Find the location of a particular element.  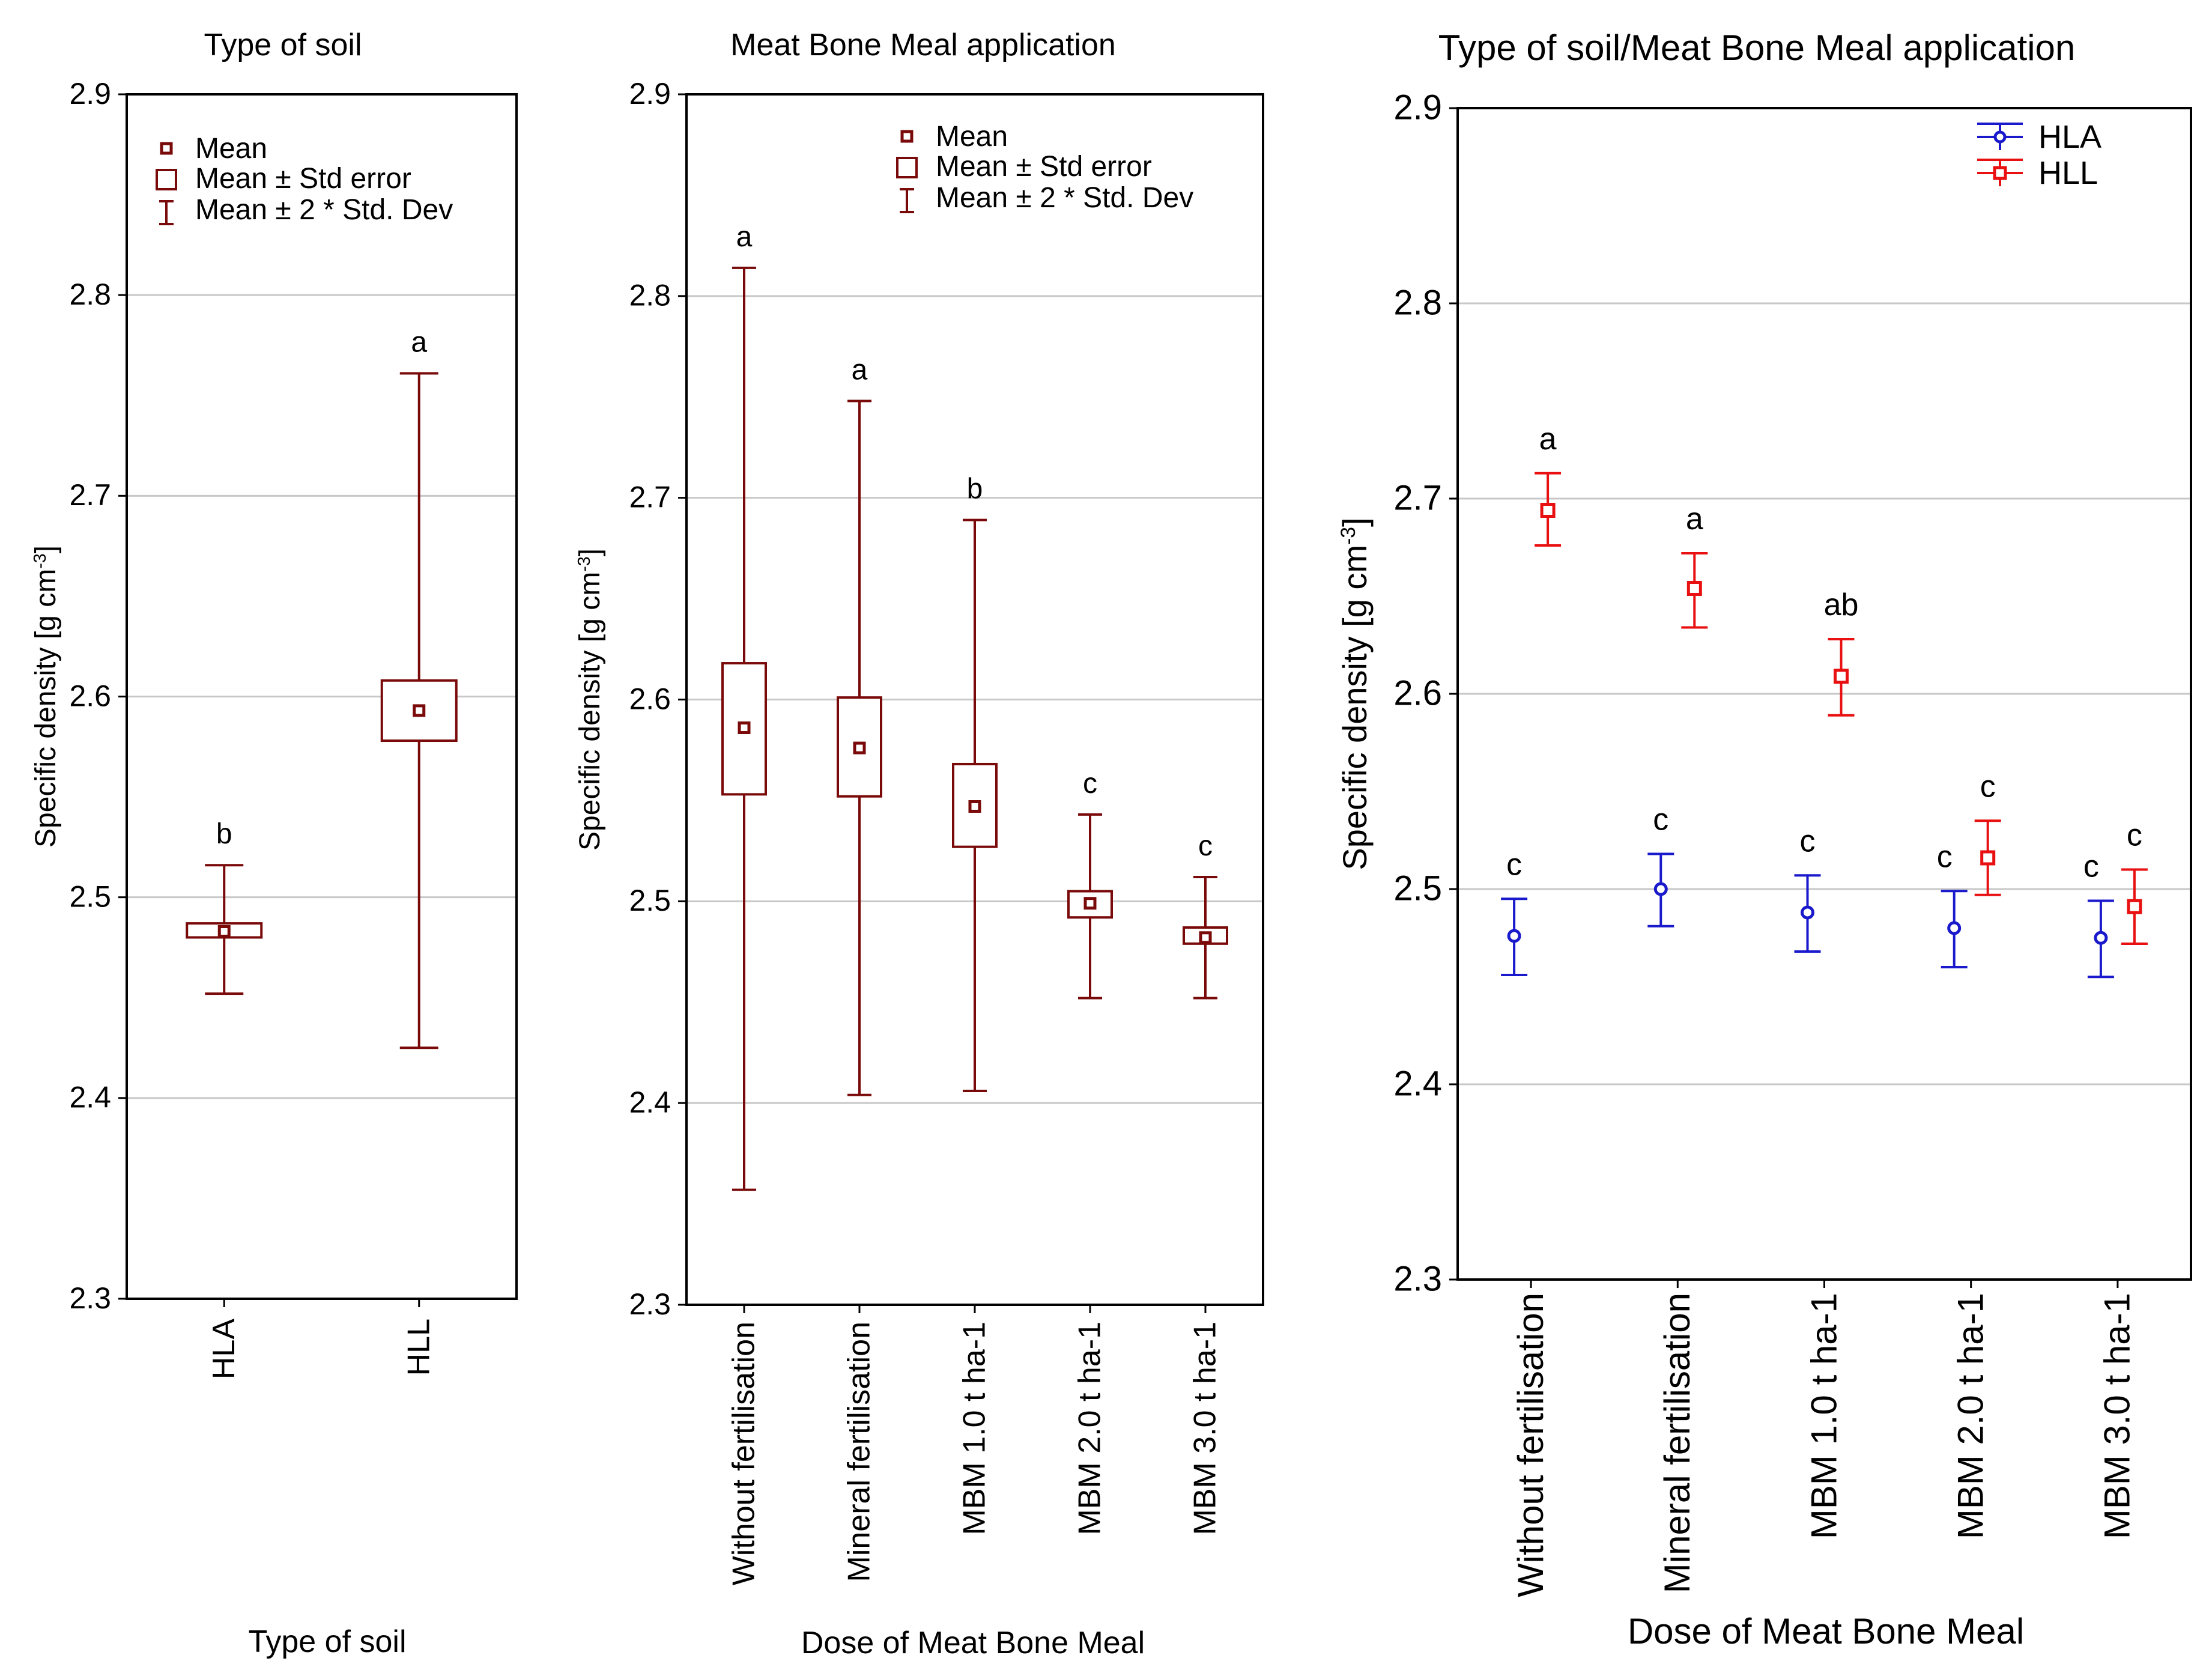

x-axis-label: Type of soil is located at coordinates (327, 1642).